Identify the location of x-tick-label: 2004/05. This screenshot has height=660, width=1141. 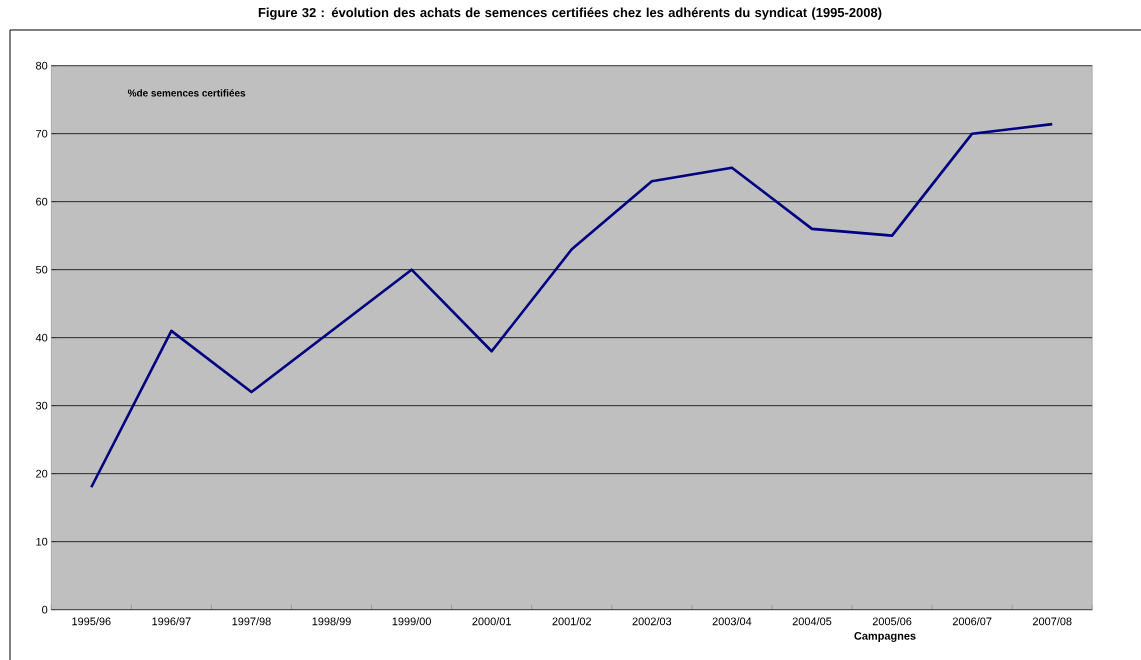
(812, 621).